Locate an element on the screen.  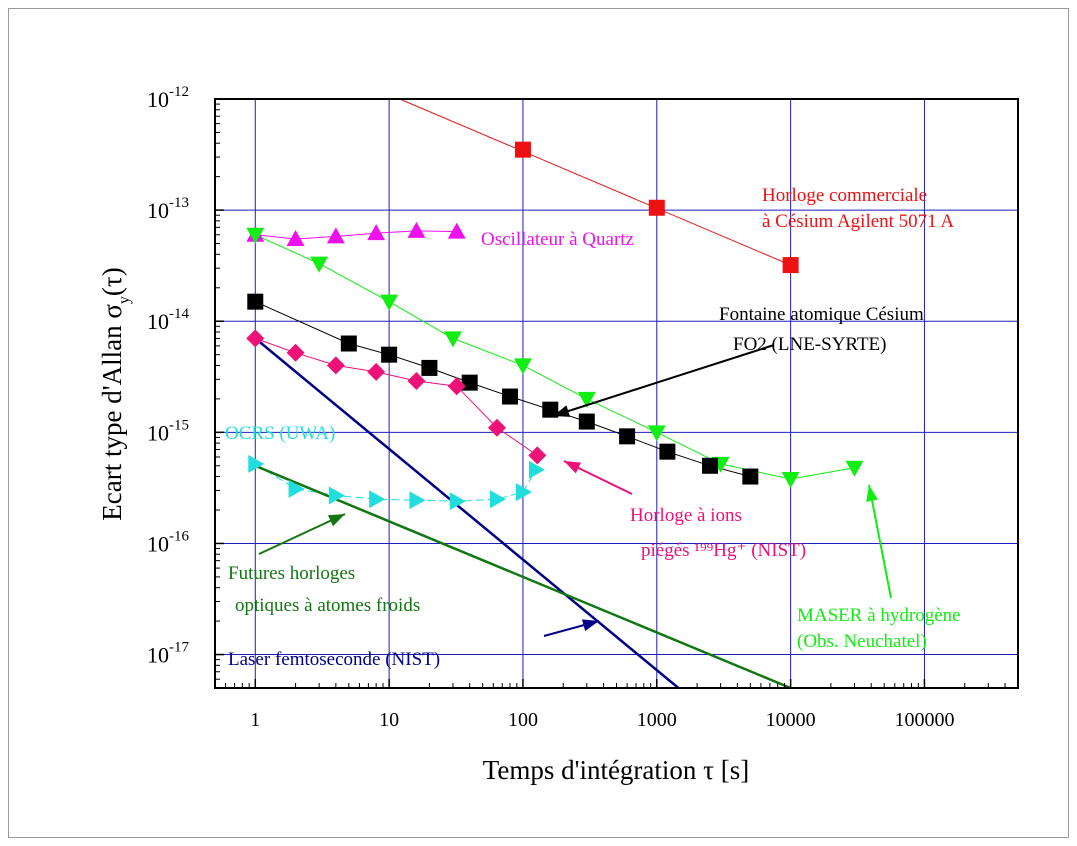
maser-label: (Obs. Neuchatel) is located at coordinates (862, 641).